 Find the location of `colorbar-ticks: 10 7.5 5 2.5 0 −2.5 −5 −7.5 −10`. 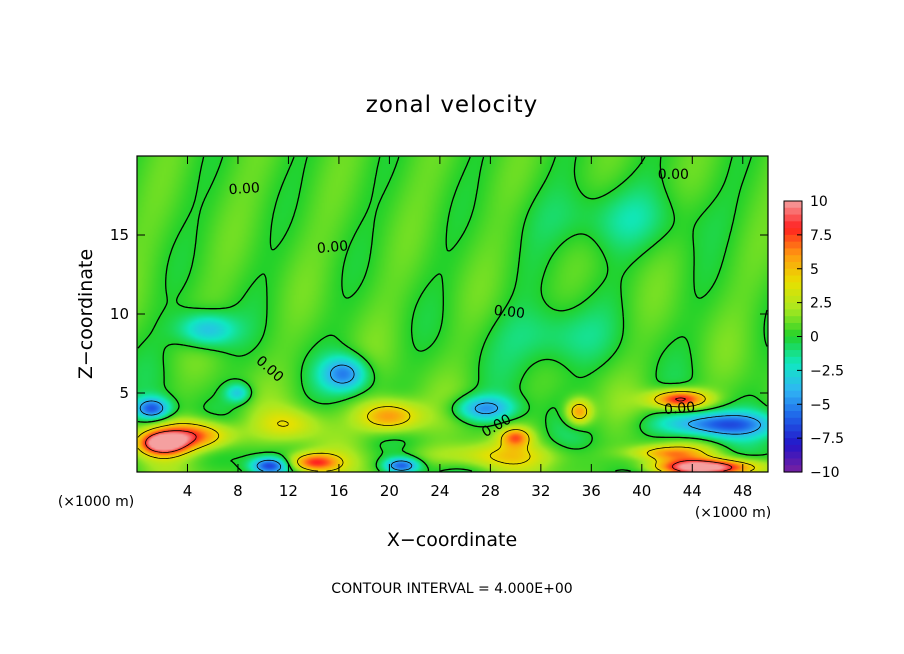

colorbar-ticks: 10 7.5 5 2.5 0 −2.5 −5 −7.5 −10 is located at coordinates (820, 337).